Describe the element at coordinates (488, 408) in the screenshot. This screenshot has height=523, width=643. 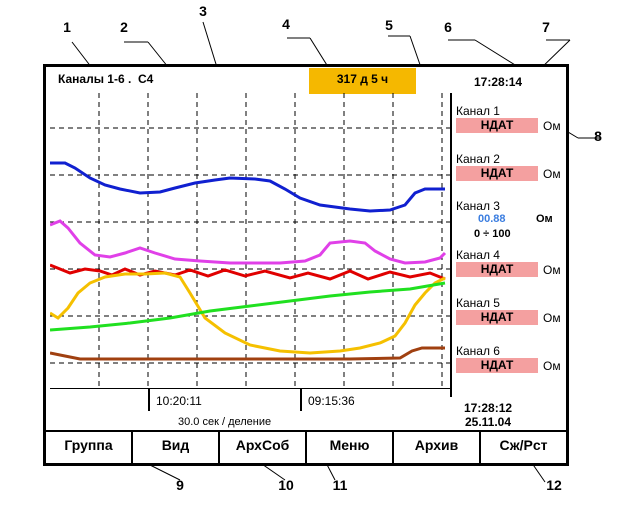
I see `status-time: 17:28:12` at that location.